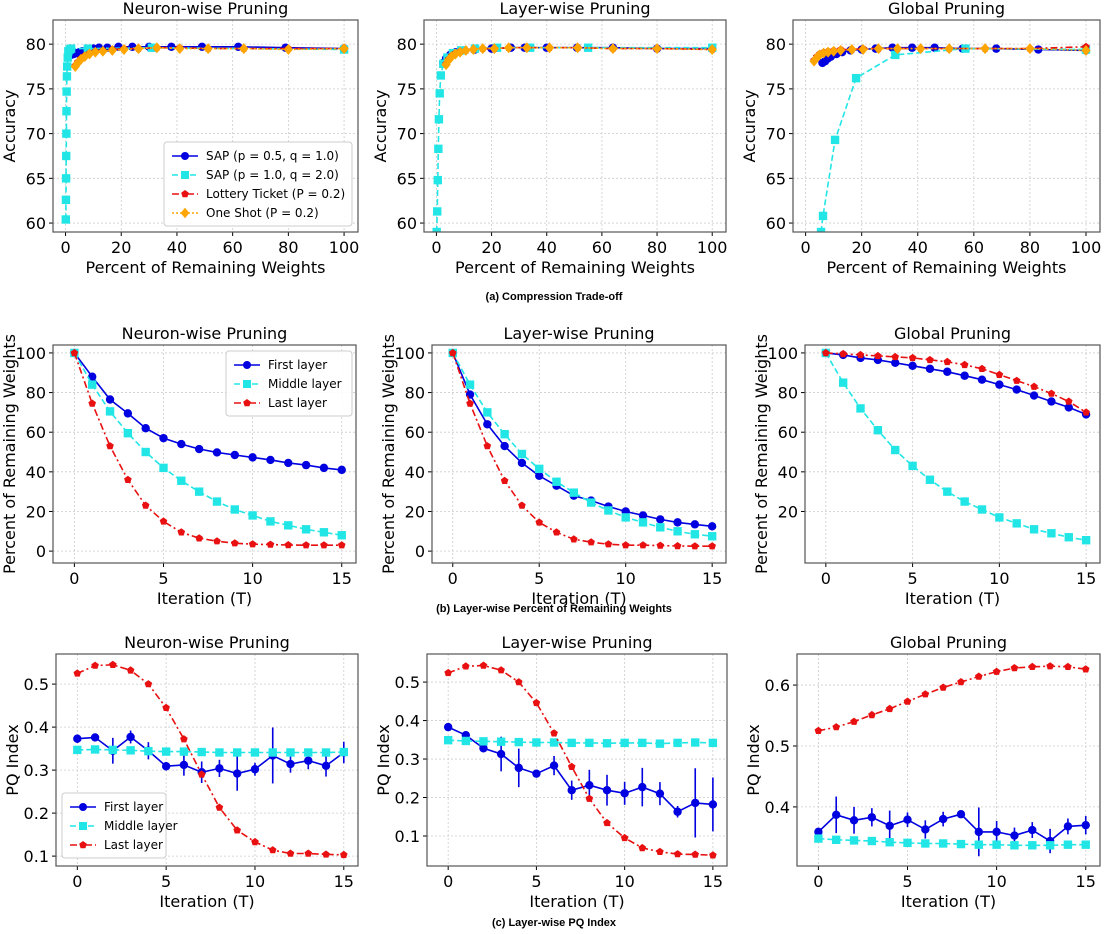 The height and width of the screenshot is (934, 1107). What do you see at coordinates (121, 247) in the screenshot?
I see `x-tick-label: 20` at bounding box center [121, 247].